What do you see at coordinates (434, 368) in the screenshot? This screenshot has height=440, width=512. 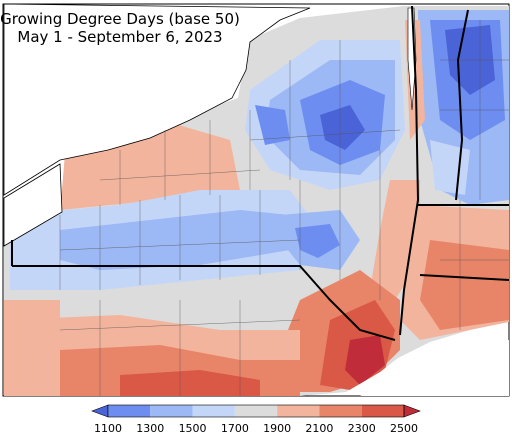 I see `atlantic-ocean` at bounding box center [434, 368].